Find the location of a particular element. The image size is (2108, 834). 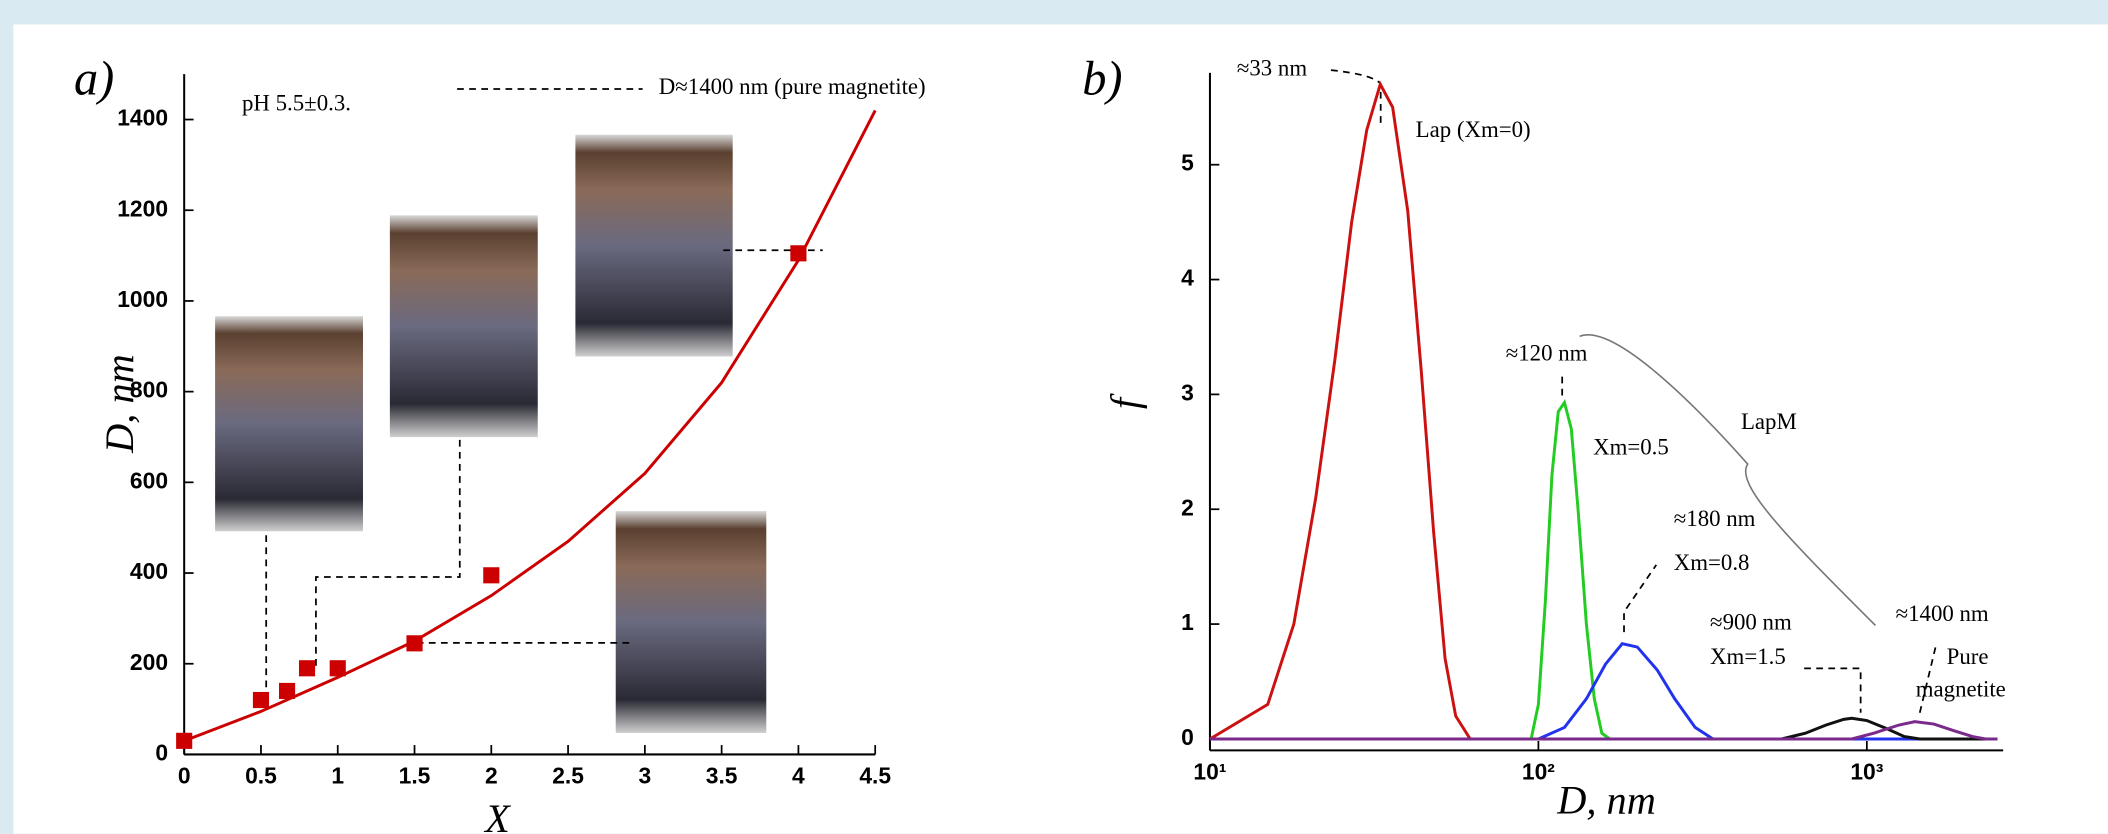

annotation: ≈1400 nm is located at coordinates (1942, 613).